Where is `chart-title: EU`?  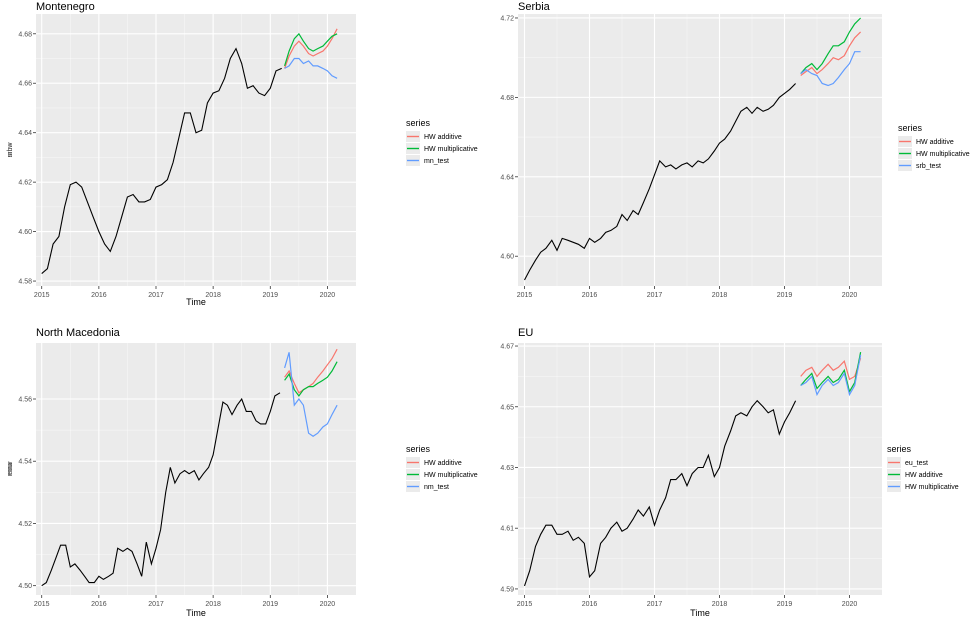 chart-title: EU is located at coordinates (525, 333).